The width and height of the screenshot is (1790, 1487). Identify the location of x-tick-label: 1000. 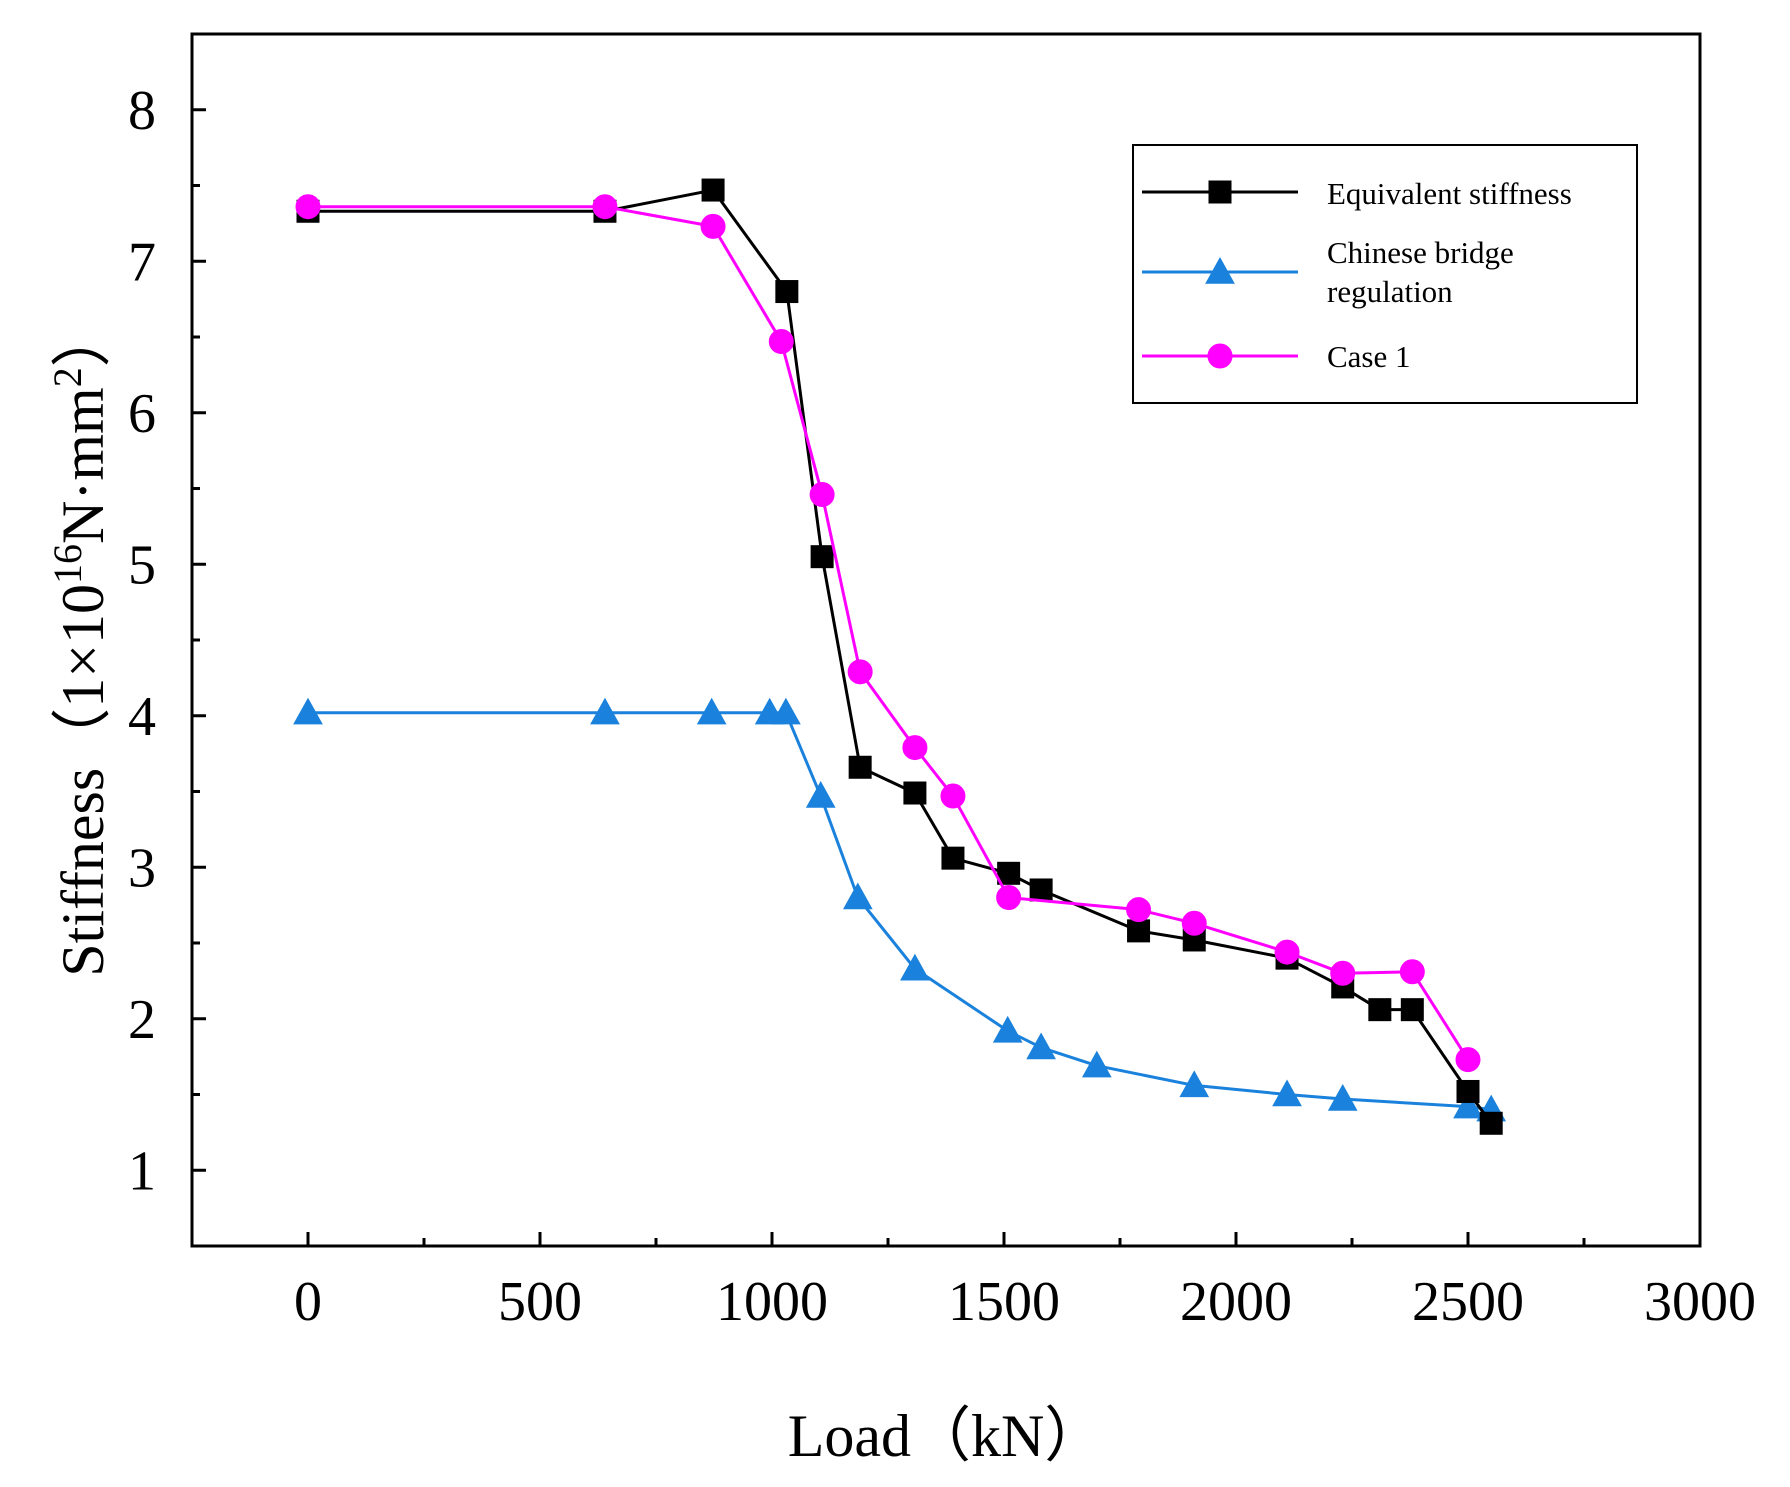
(772, 1302).